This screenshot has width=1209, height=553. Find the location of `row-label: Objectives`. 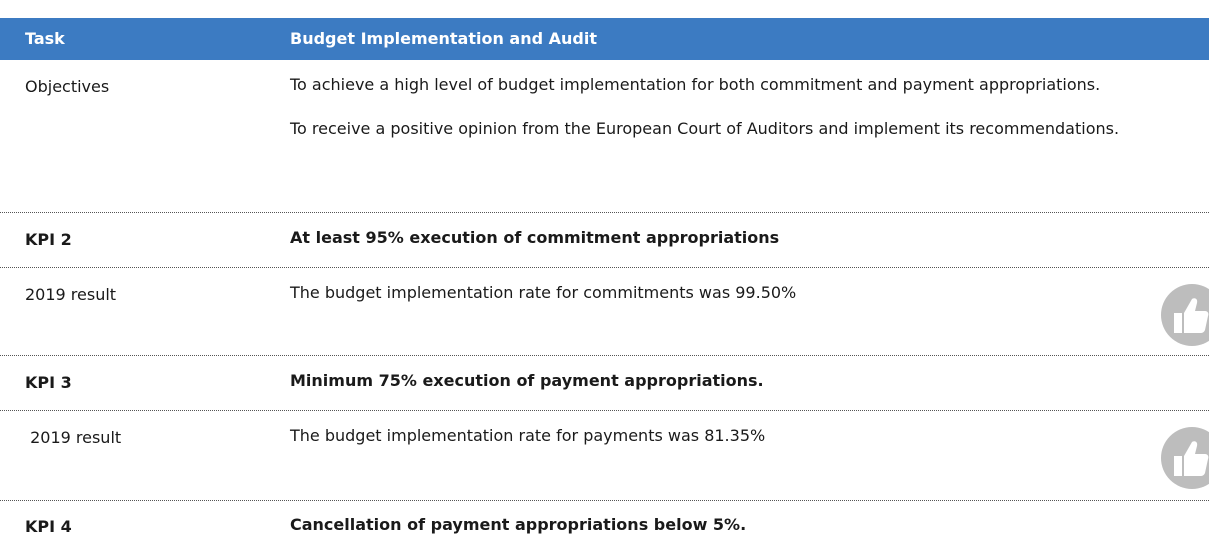

row-label: Objectives is located at coordinates (67, 86).